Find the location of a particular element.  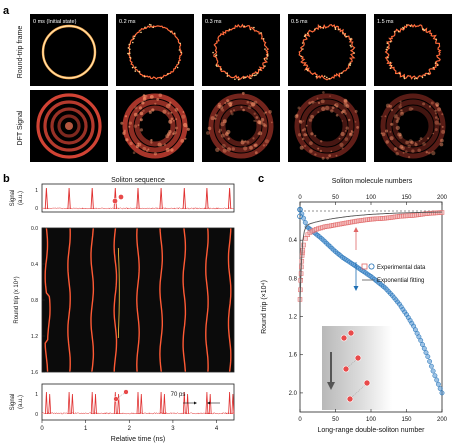

waterfall-trace is located at coordinates (92, 300).